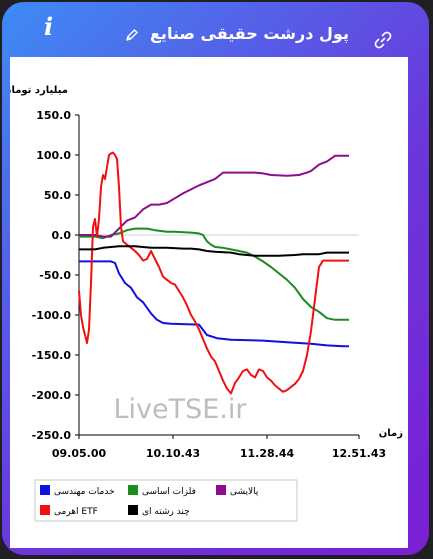  What do you see at coordinates (383, 40) in the screenshot?
I see `link-icon` at bounding box center [383, 40].